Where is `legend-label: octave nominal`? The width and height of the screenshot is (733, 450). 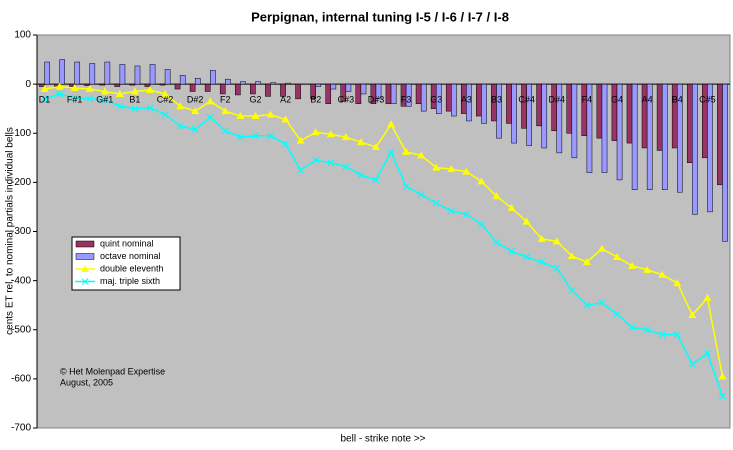 legend-label: octave nominal is located at coordinates (130, 256).